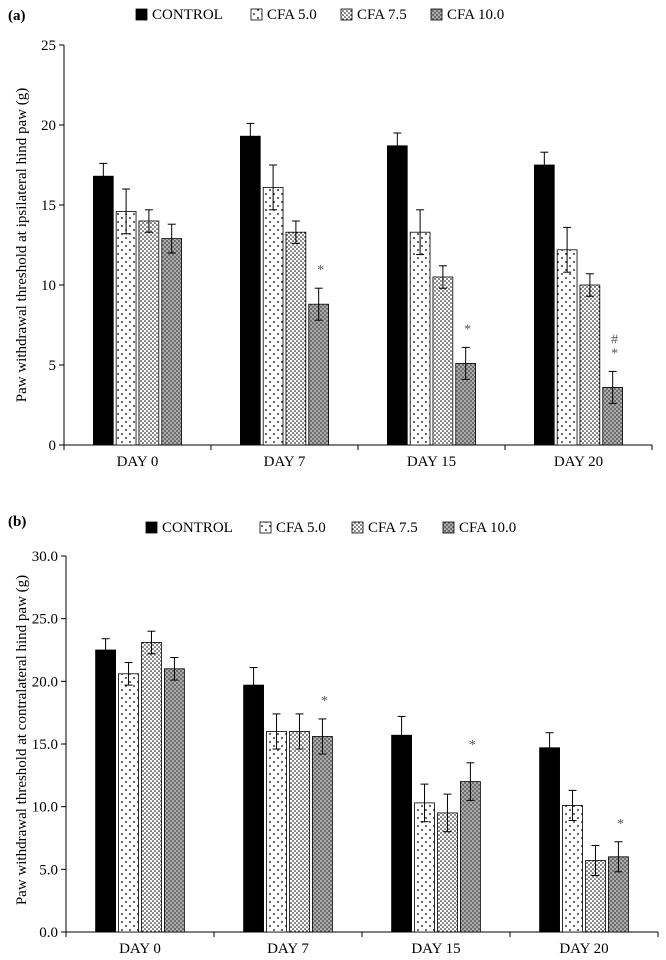 The width and height of the screenshot is (666, 960). Describe the element at coordinates (17, 522) in the screenshot. I see `panel-label-b: (b)` at that location.